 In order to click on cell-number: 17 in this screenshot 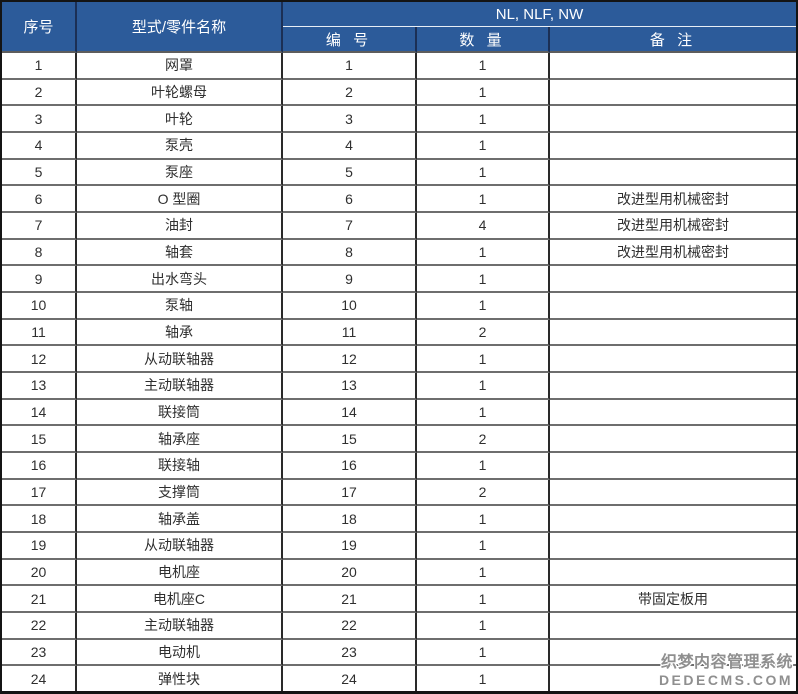, I will do `click(350, 493)`.